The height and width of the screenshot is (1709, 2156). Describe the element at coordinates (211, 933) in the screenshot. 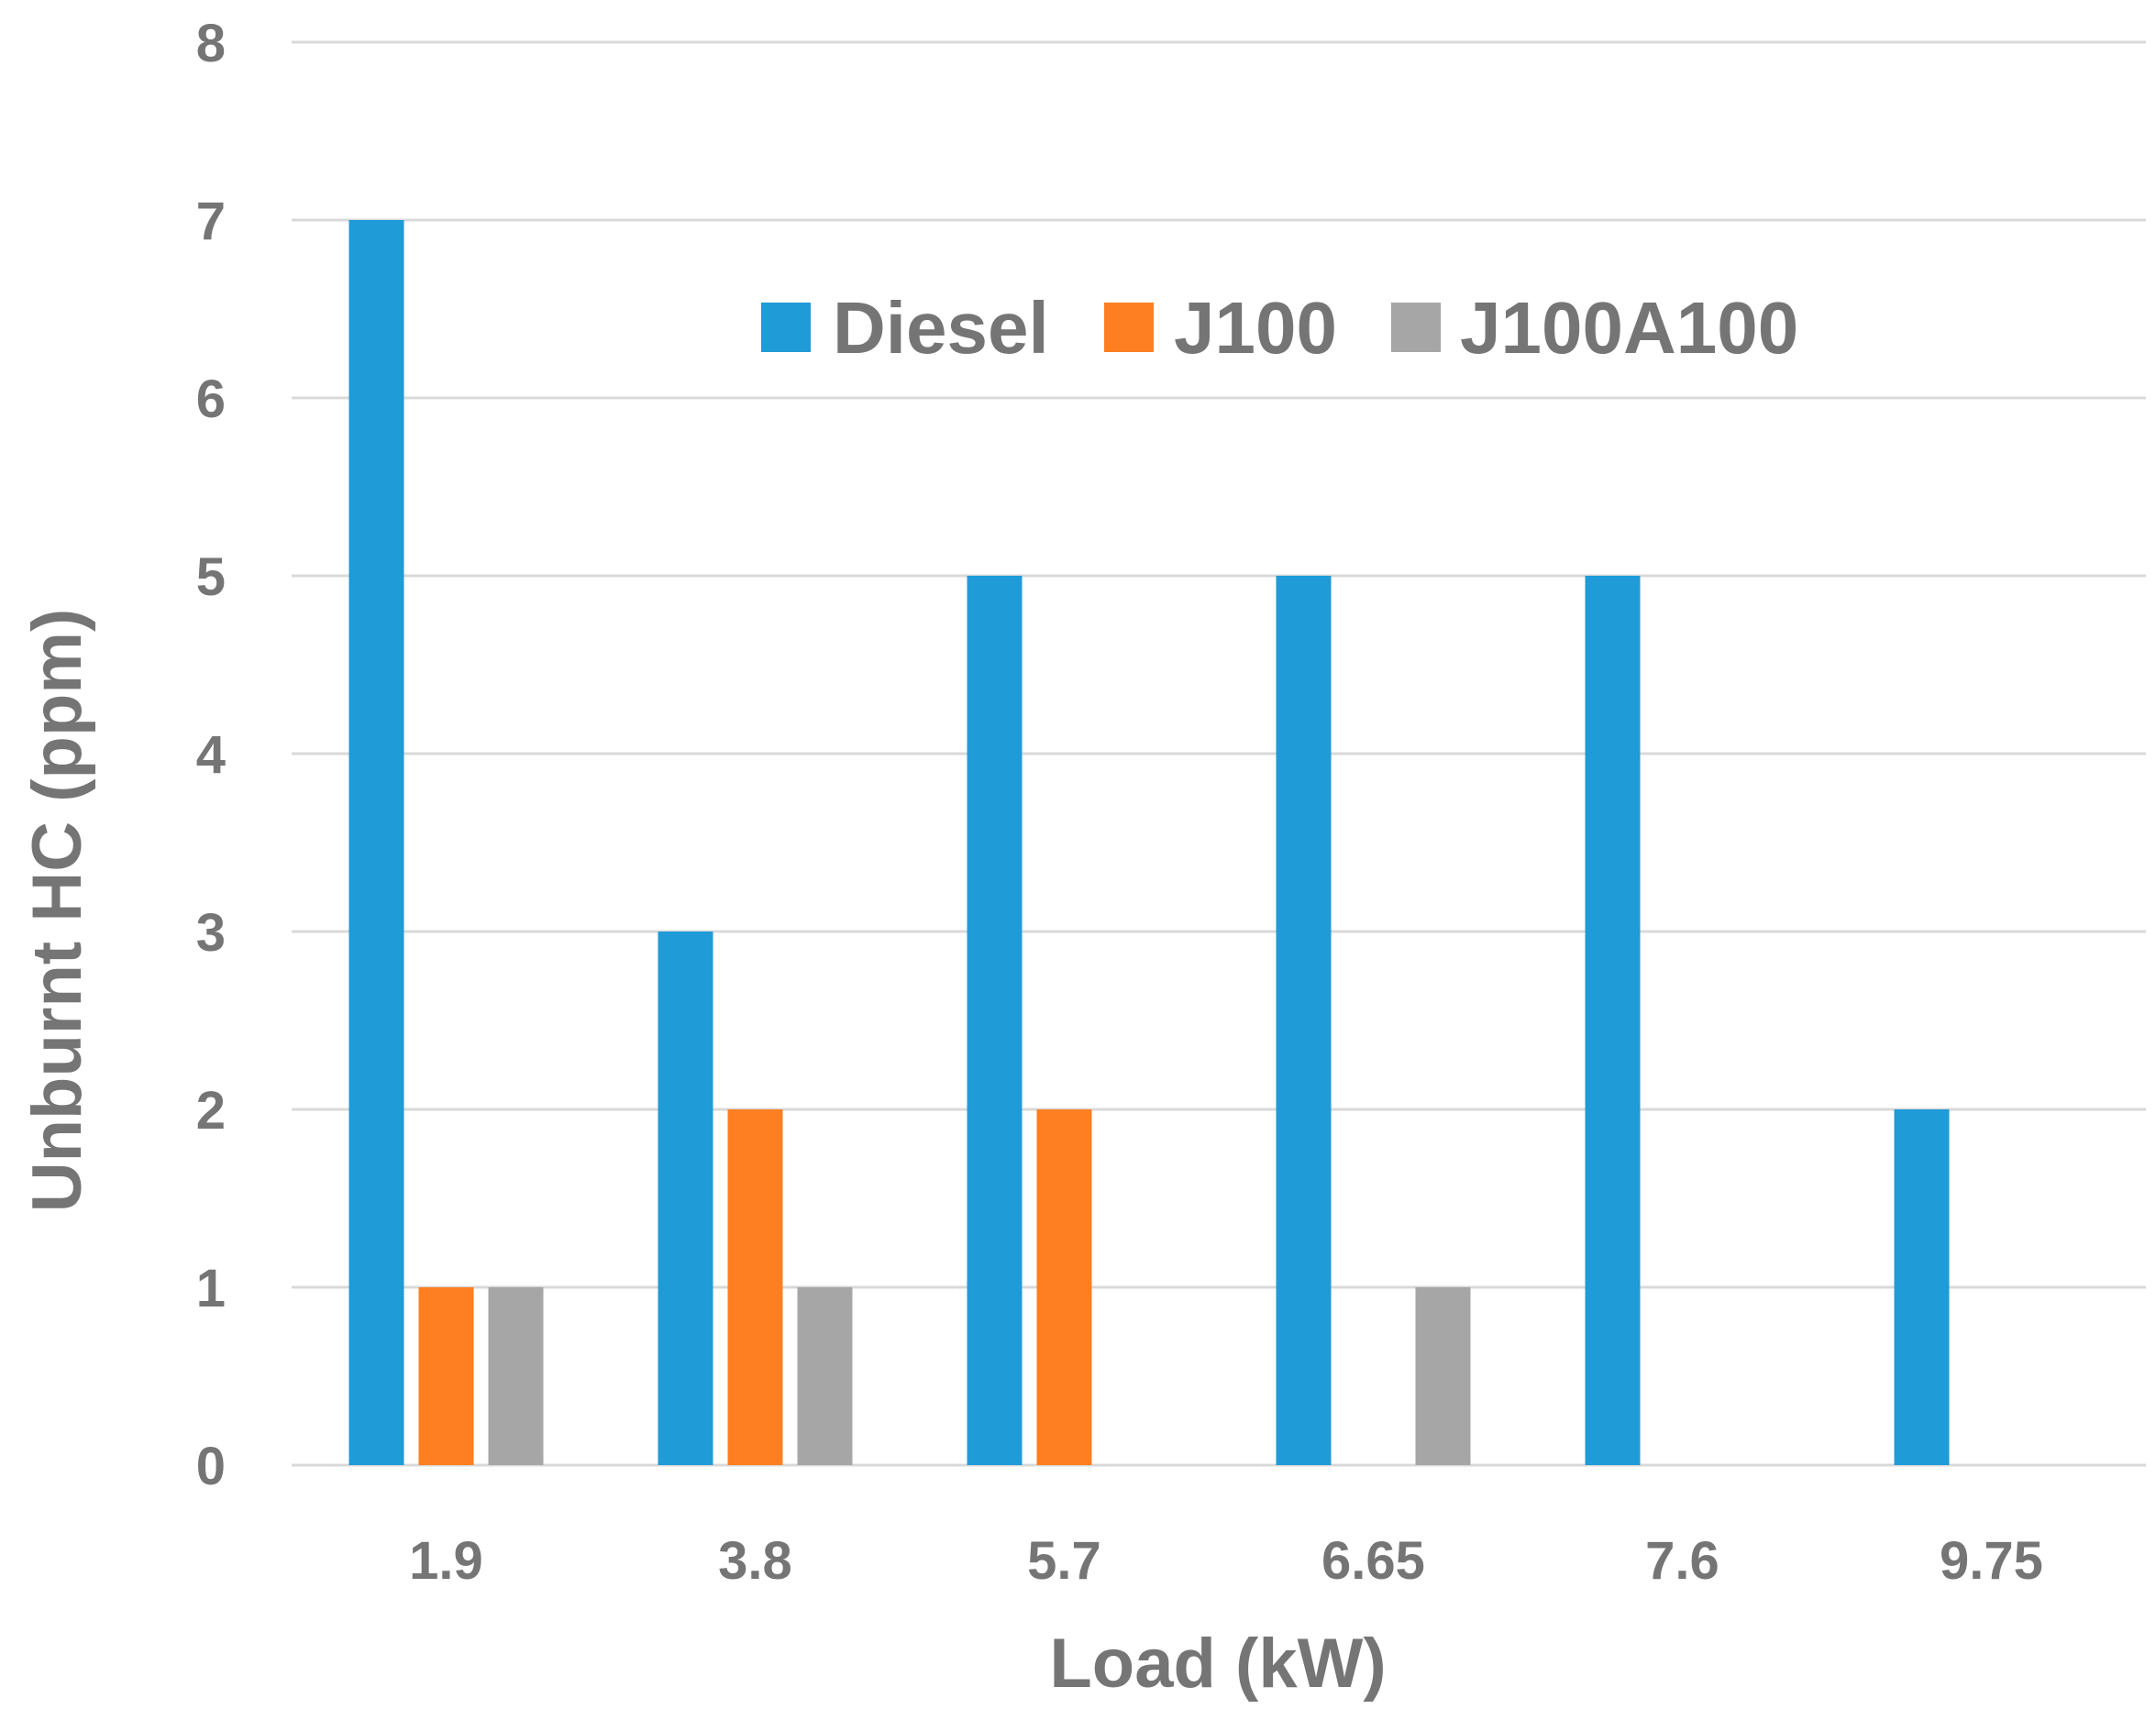

I see `y-tick-label: 3` at that location.